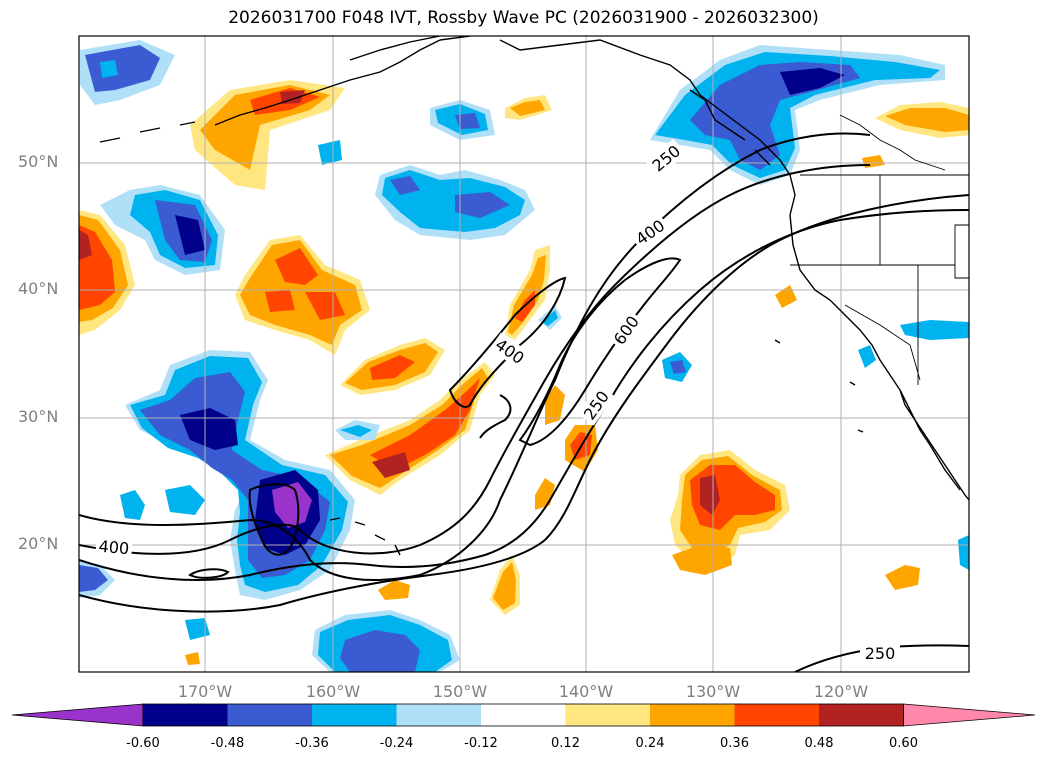 The image size is (1047, 765). Describe the element at coordinates (38, 543) in the screenshot. I see `lat-label: 20°N` at that location.